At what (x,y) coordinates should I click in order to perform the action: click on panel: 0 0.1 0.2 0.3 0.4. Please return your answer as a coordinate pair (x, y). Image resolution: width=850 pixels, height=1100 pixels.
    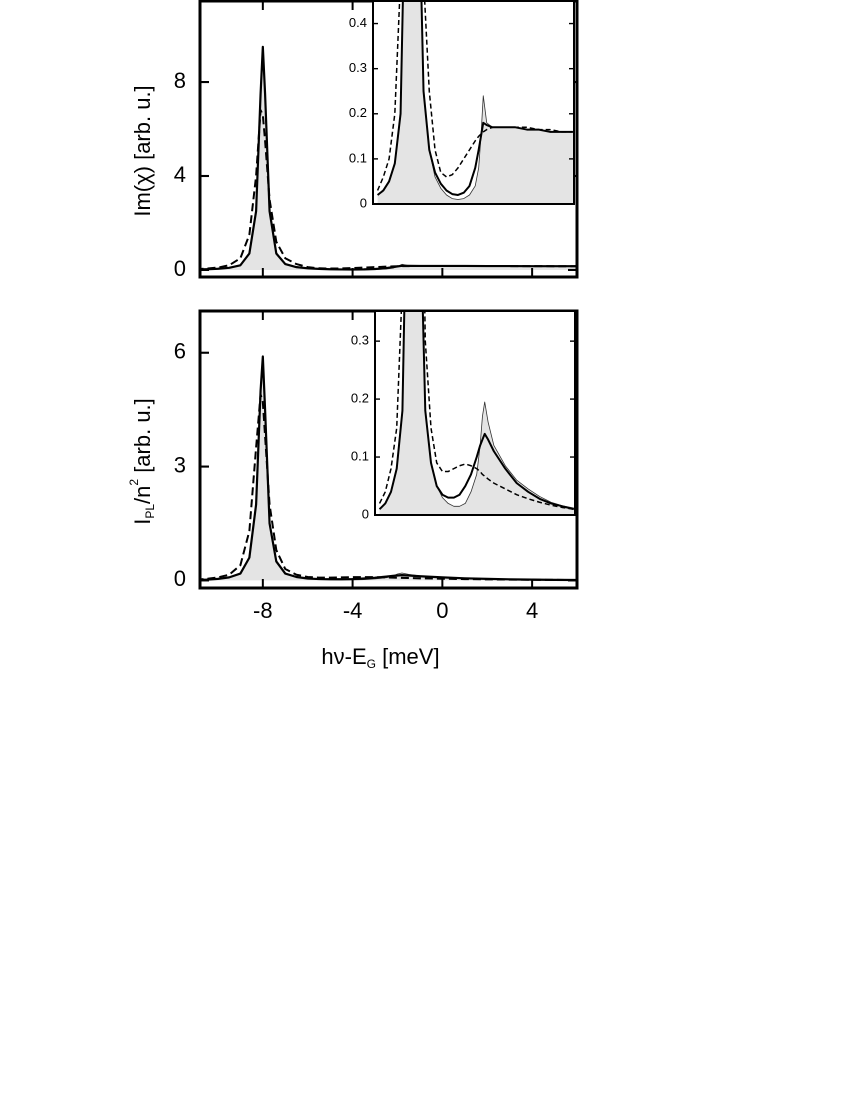
    Looking at the image, I should click on (462, 105).